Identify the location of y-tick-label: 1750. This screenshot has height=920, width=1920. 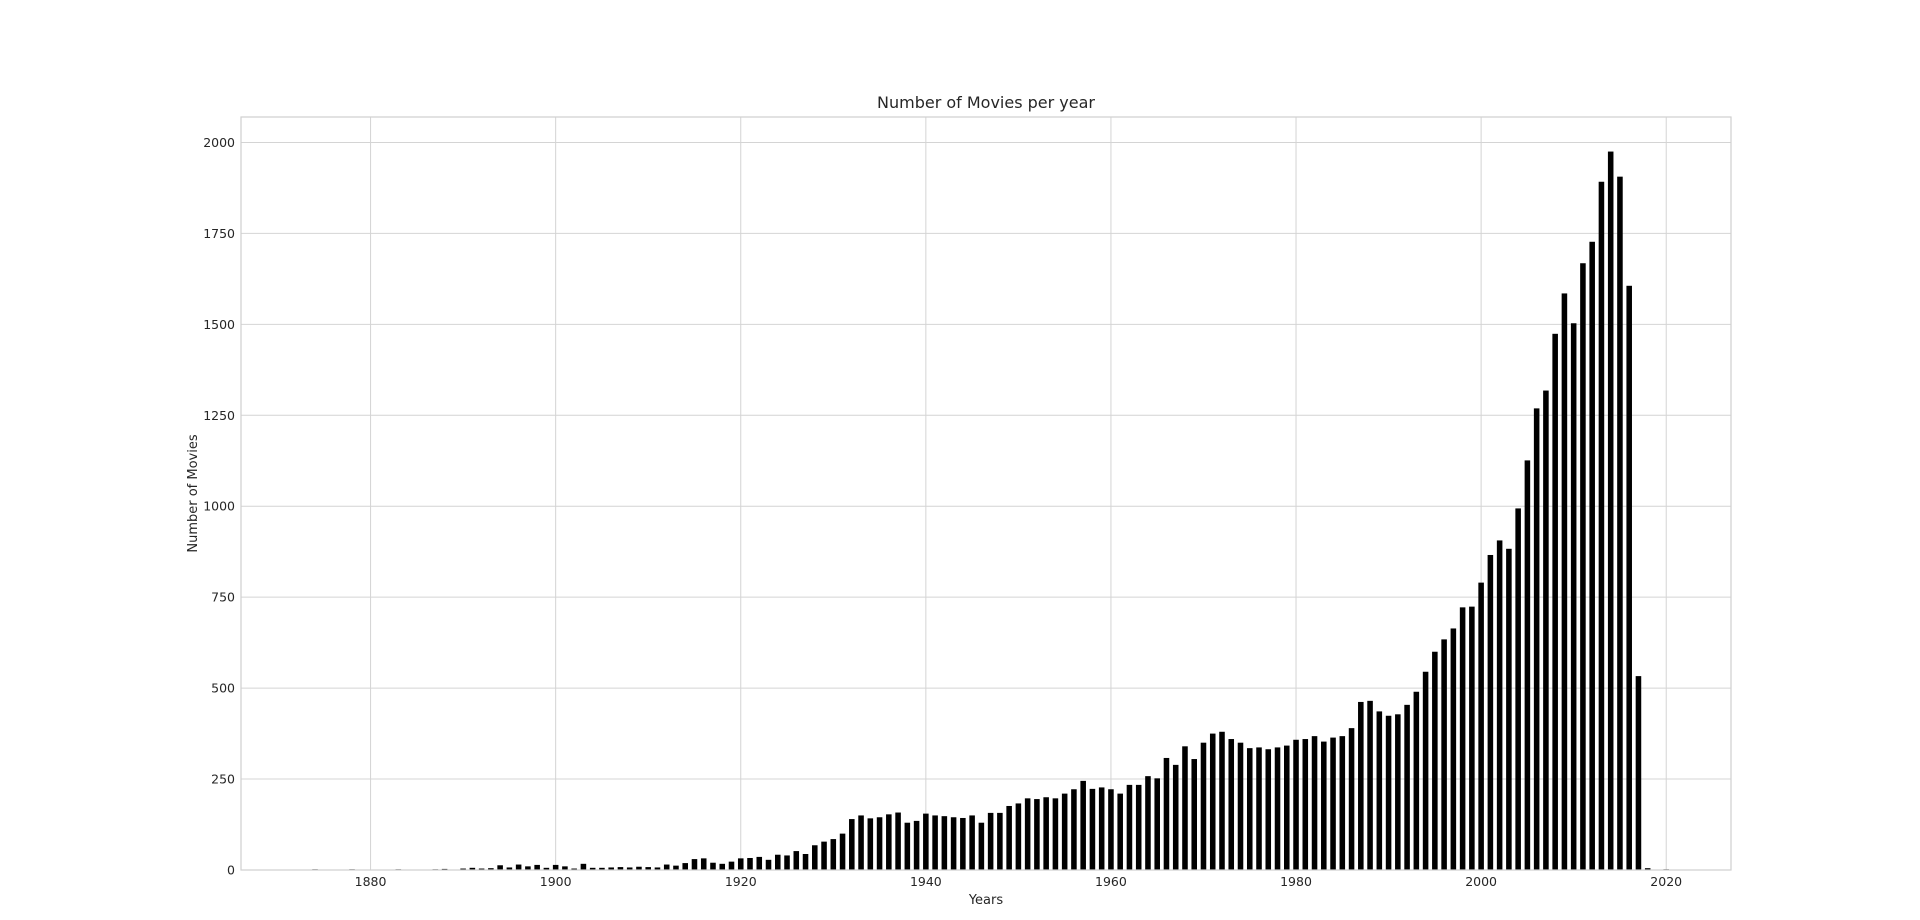
(219, 233).